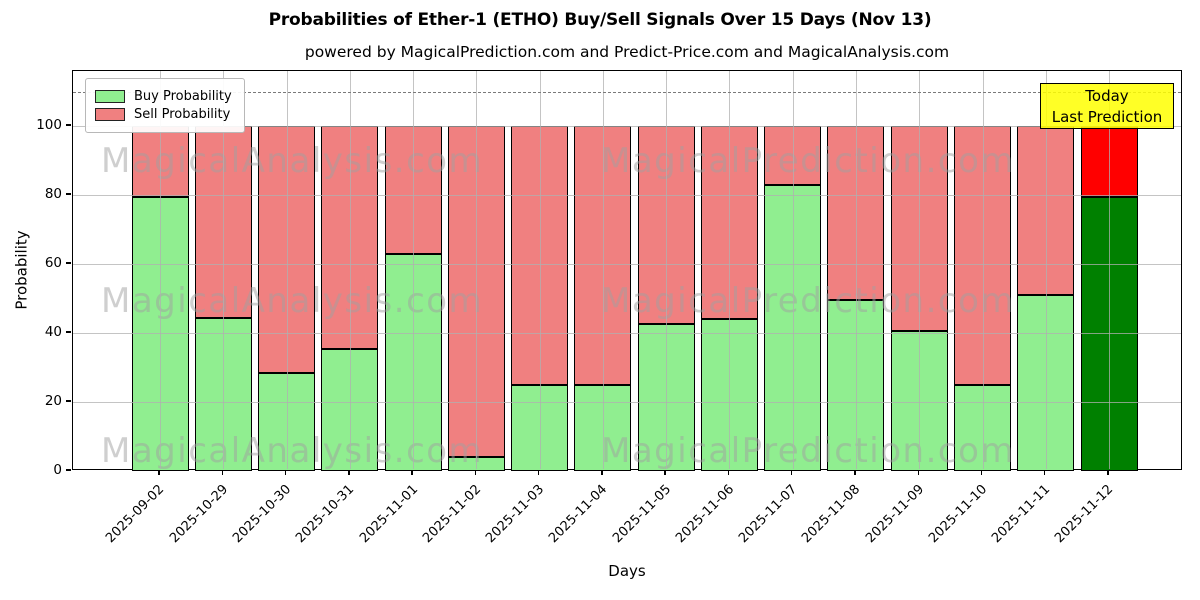 Image resolution: width=1200 pixels, height=600 pixels. What do you see at coordinates (1107, 106) in the screenshot?
I see `today-annotation: Today Last Prediction` at bounding box center [1107, 106].